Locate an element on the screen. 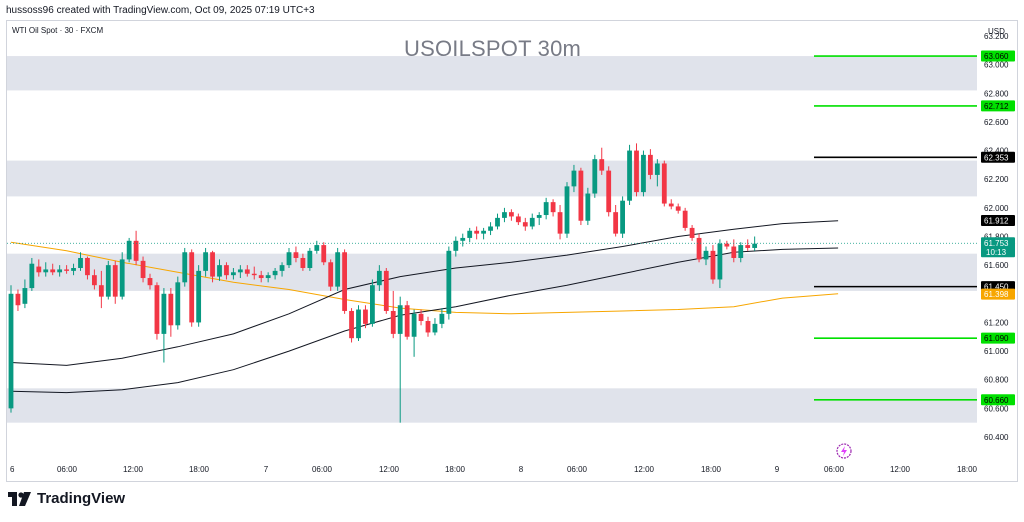 This screenshot has width=1024, height=522. price-badge-label: 63.060 is located at coordinates (996, 56).